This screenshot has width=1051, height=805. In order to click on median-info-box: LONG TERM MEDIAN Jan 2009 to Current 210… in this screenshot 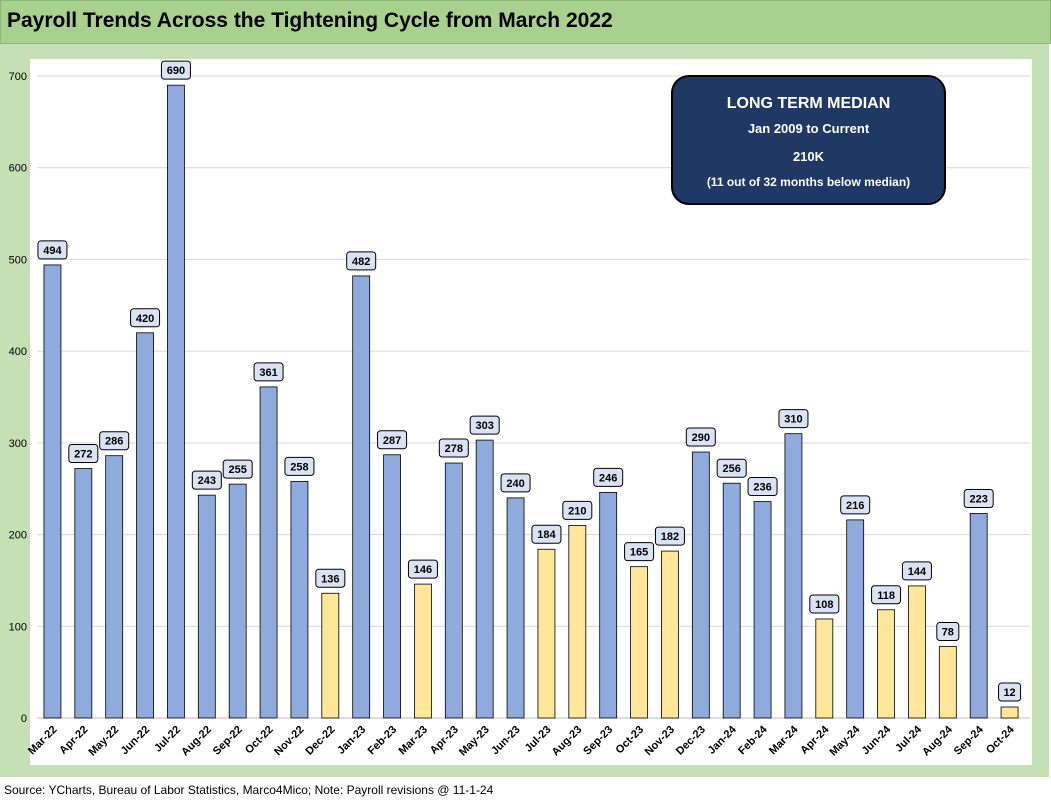, I will do `click(808, 140)`.